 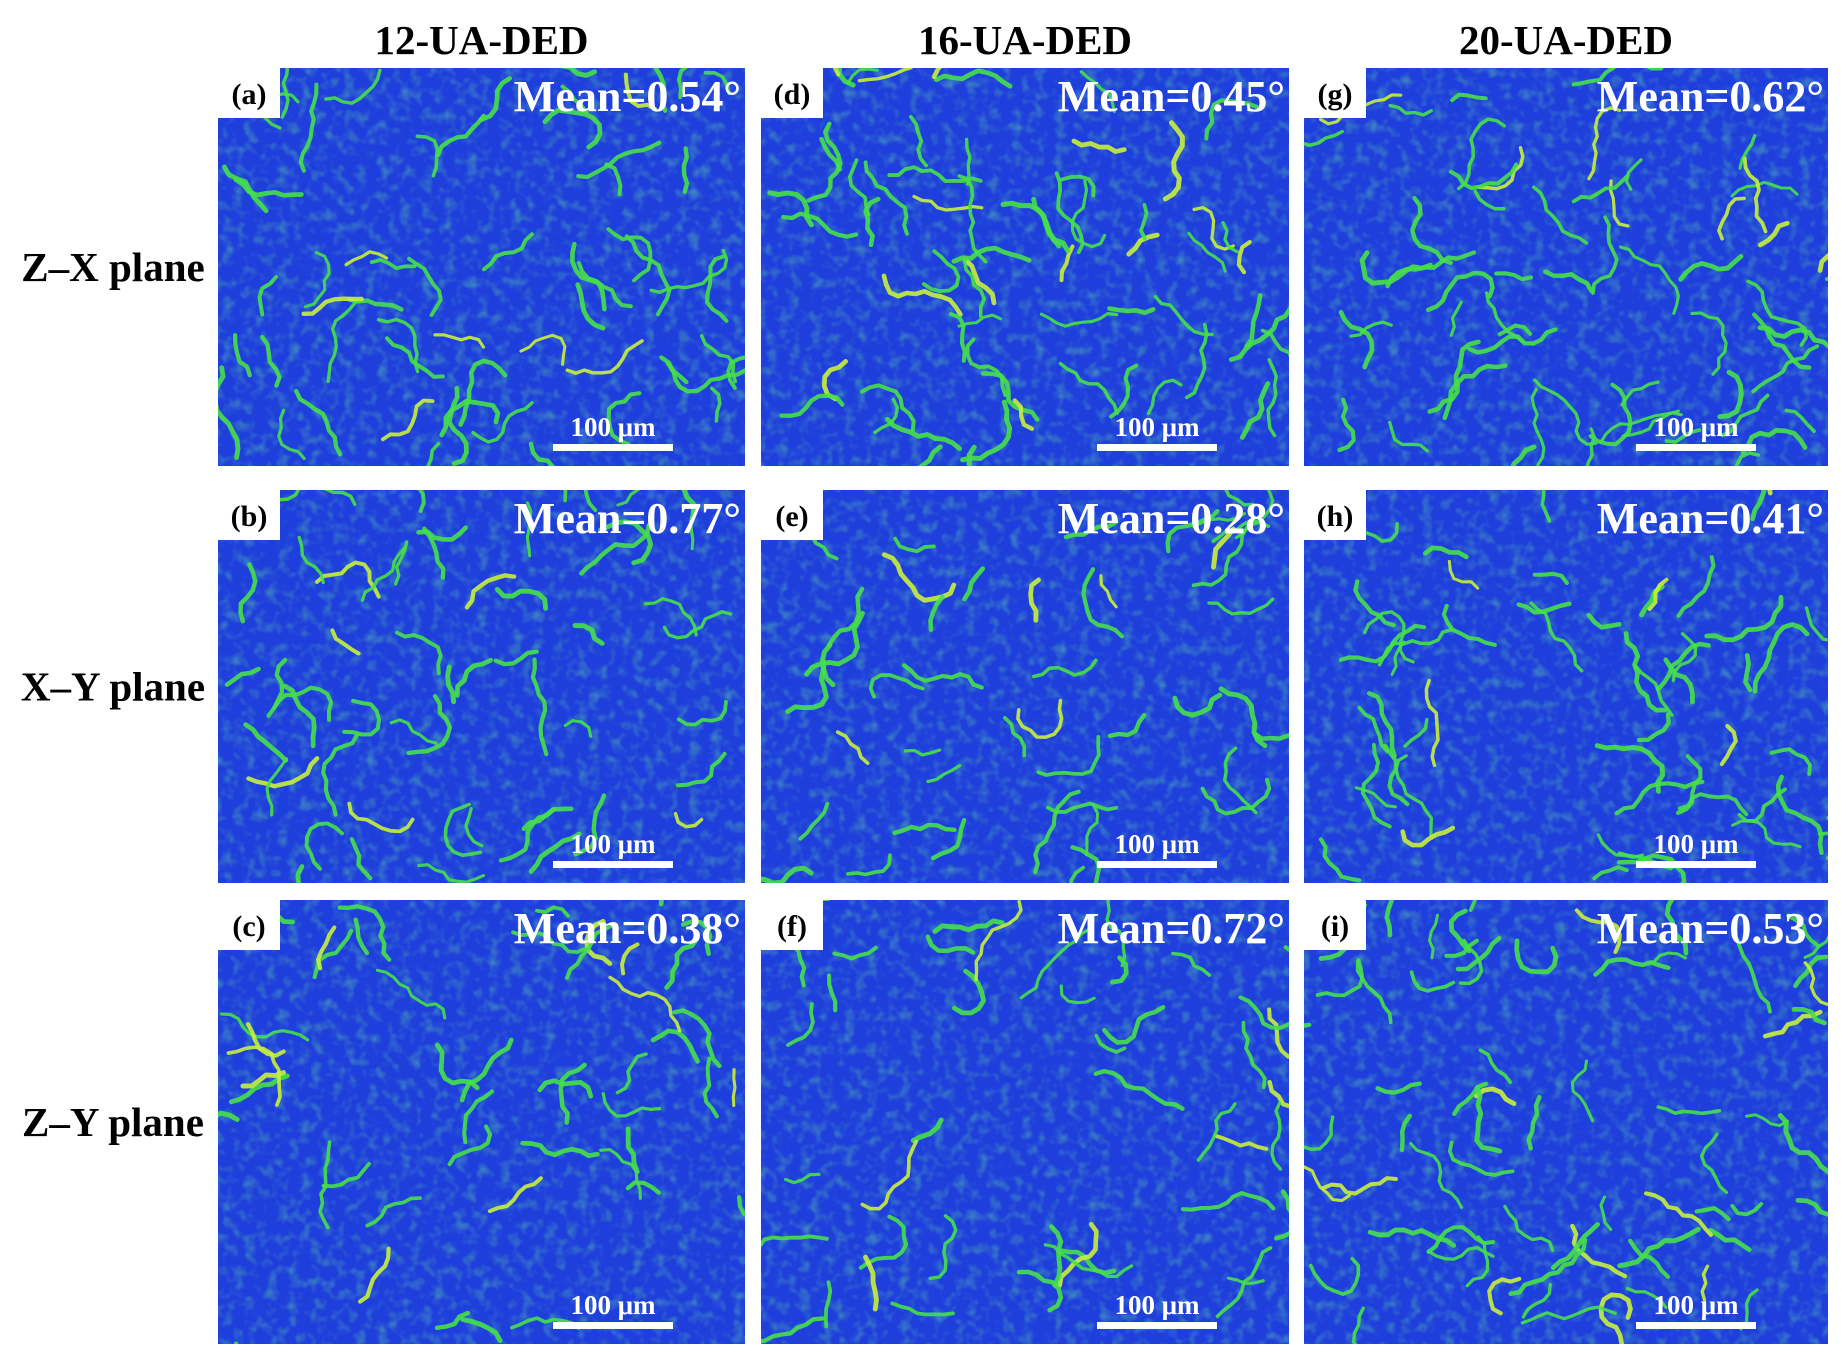 What do you see at coordinates (113, 1122) in the screenshot?
I see `row-label: Z–Y plane` at bounding box center [113, 1122].